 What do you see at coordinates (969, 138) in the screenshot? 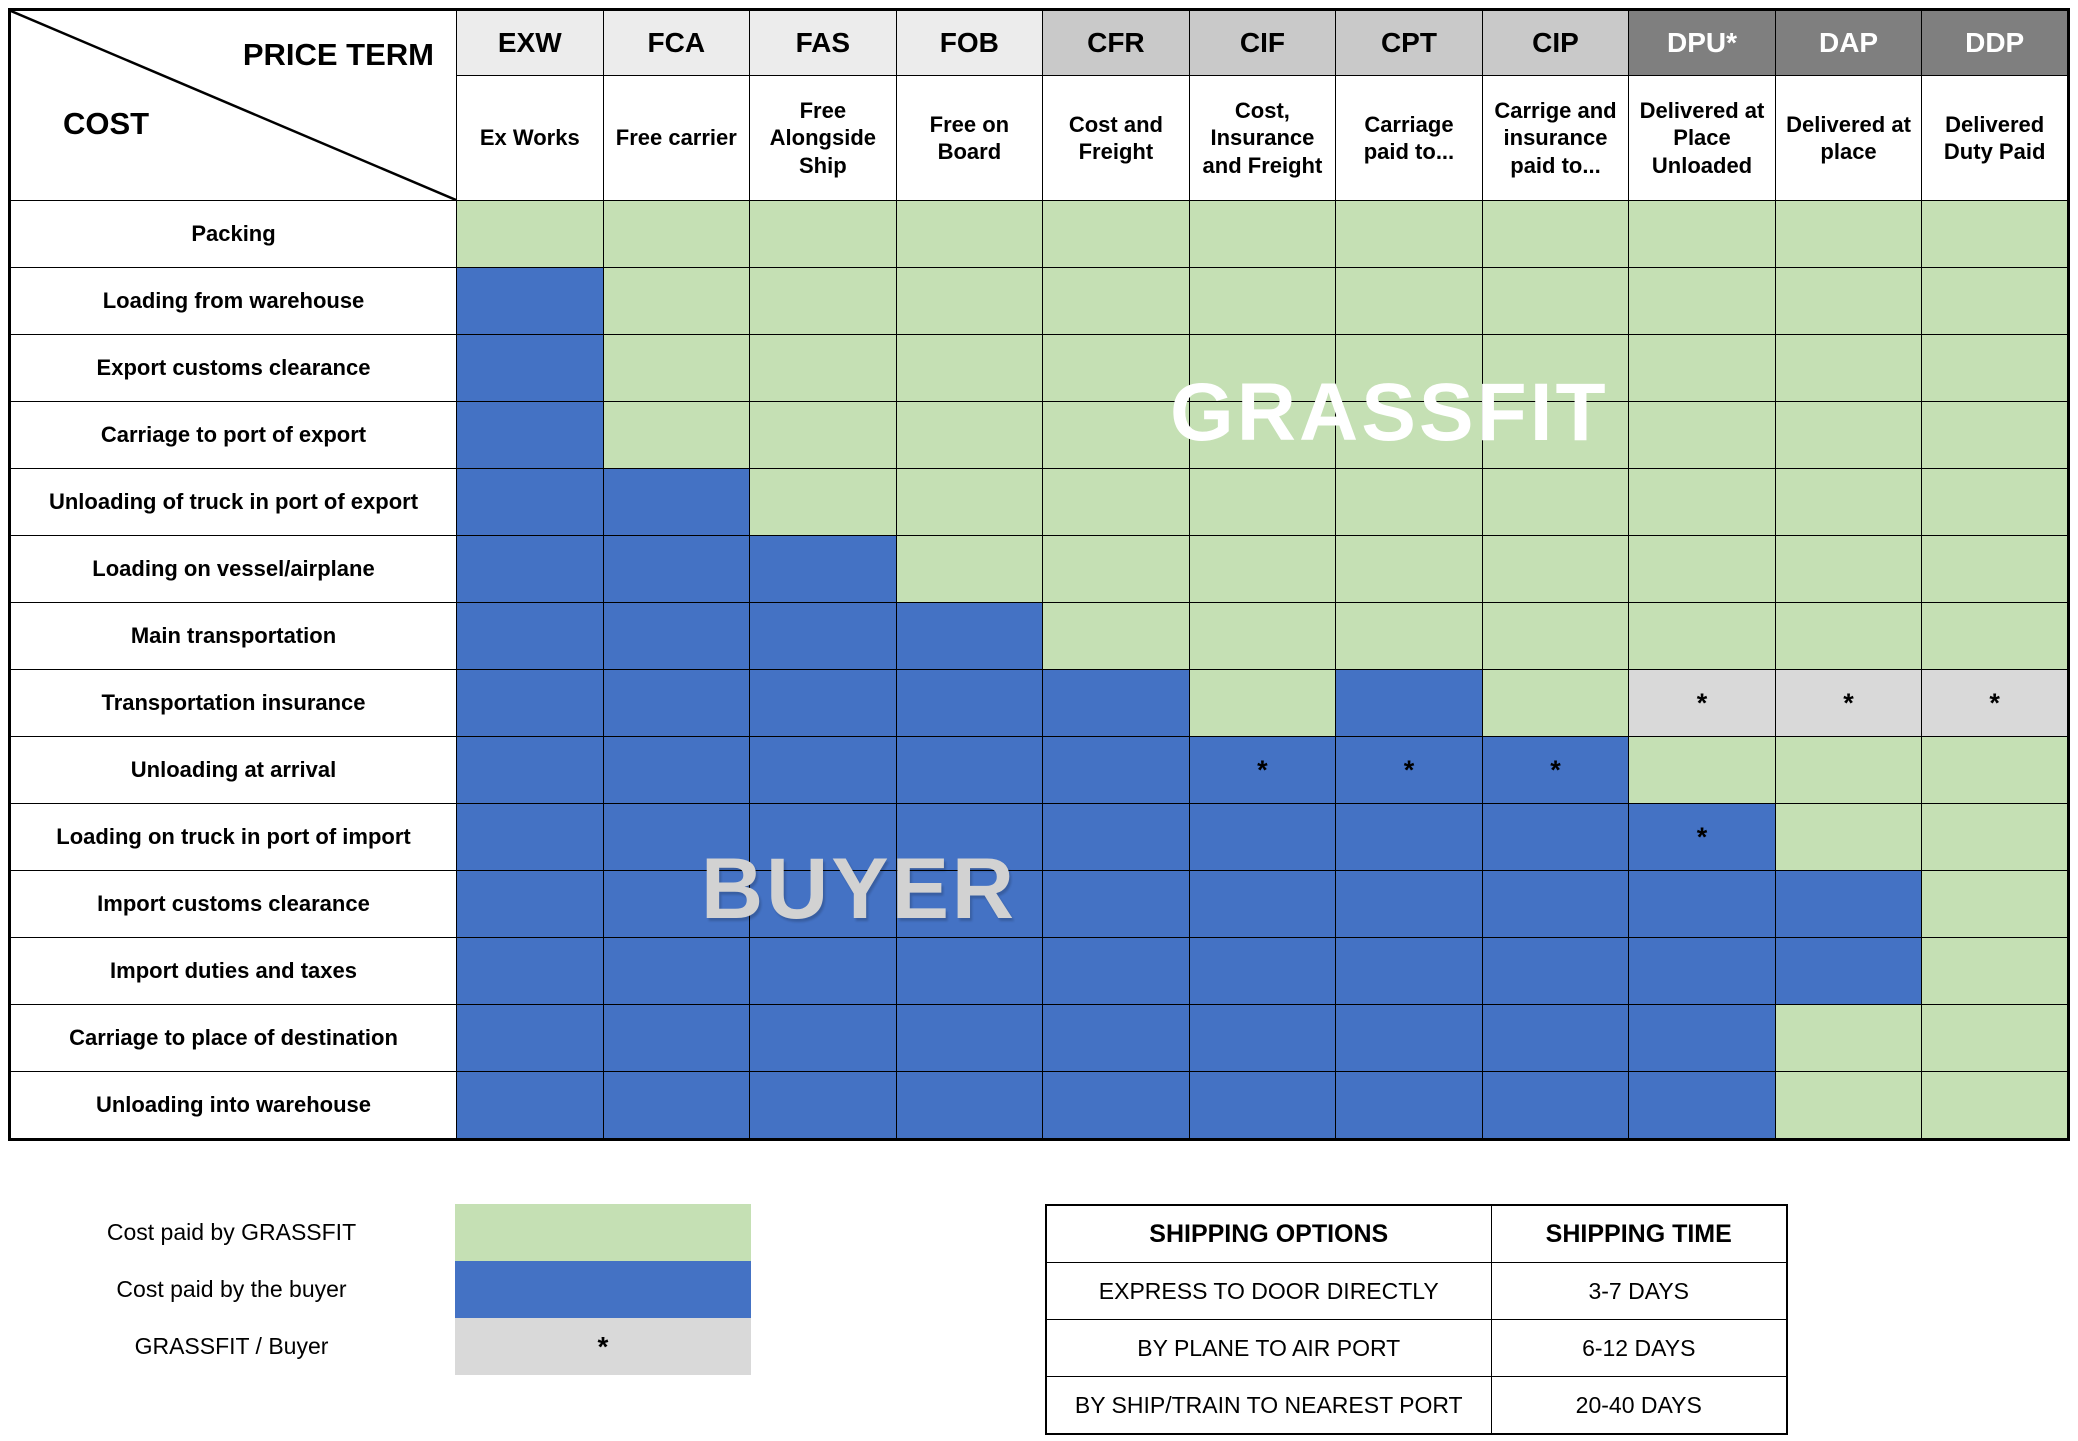
I see `price-term-name: Free on Board` at bounding box center [969, 138].